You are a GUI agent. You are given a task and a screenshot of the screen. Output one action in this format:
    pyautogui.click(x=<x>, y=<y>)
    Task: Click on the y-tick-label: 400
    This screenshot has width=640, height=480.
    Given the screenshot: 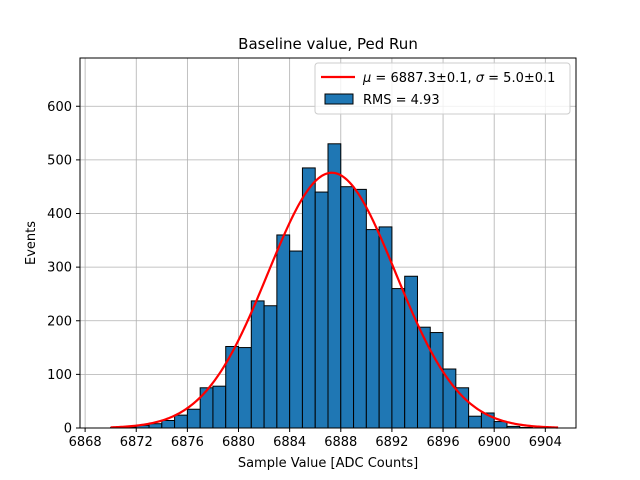 What is the action you would take?
    pyautogui.click(x=59, y=214)
    